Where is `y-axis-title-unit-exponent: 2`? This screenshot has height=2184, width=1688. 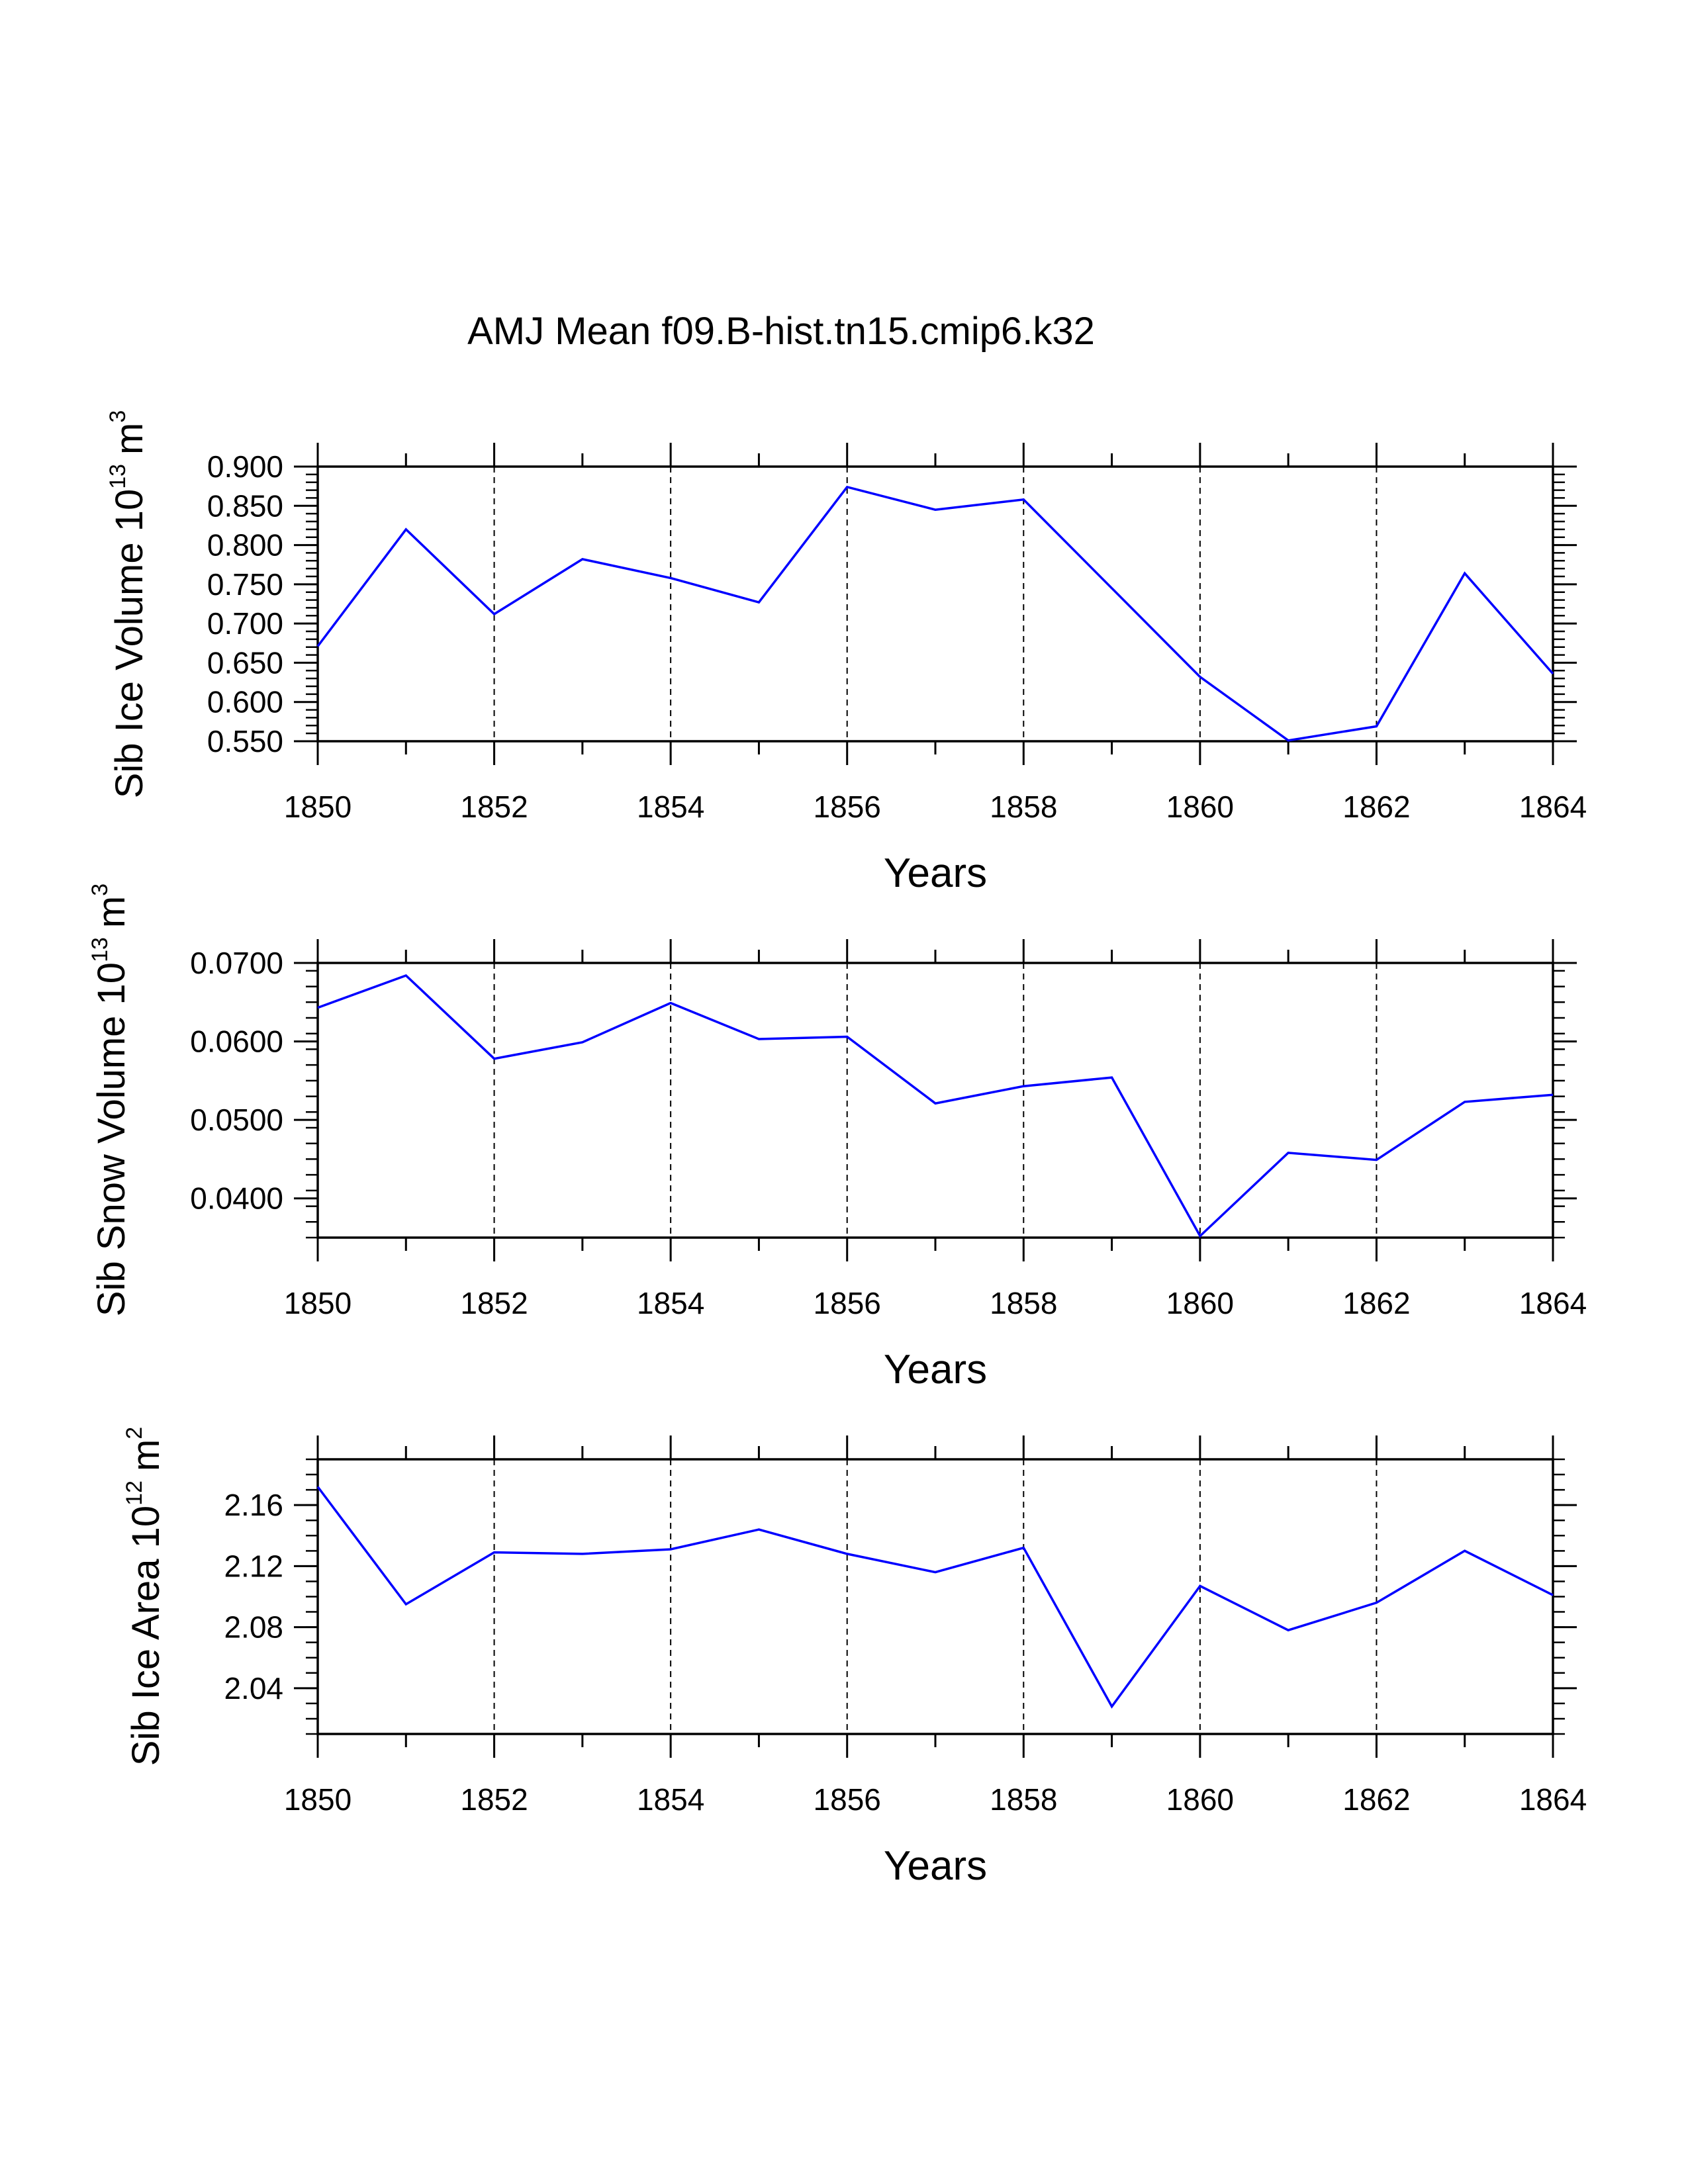 y-axis-title-unit-exponent: 2 is located at coordinates (134, 1433).